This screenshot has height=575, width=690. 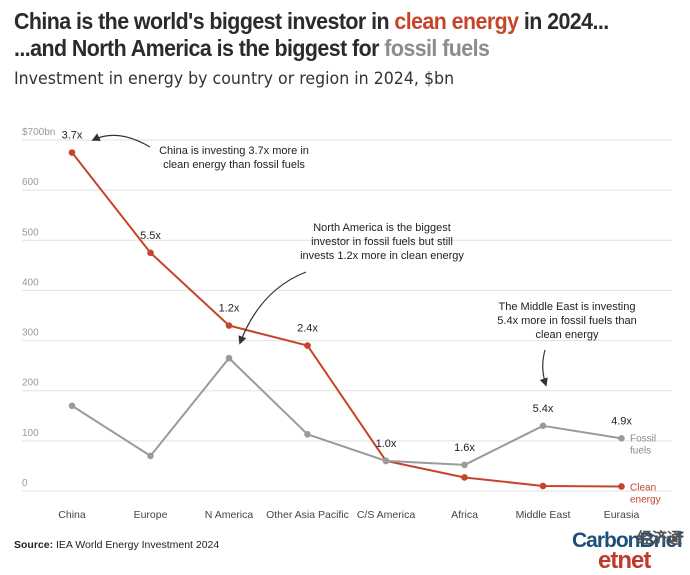 I want to click on logo-etnet: etnet, so click(x=624, y=560).